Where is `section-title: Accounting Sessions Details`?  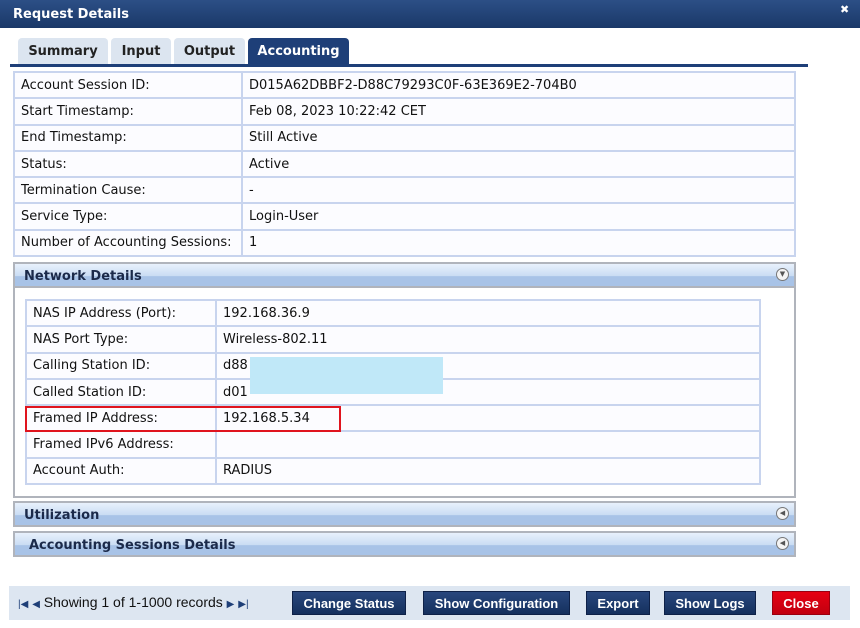 section-title: Accounting Sessions Details is located at coordinates (132, 545).